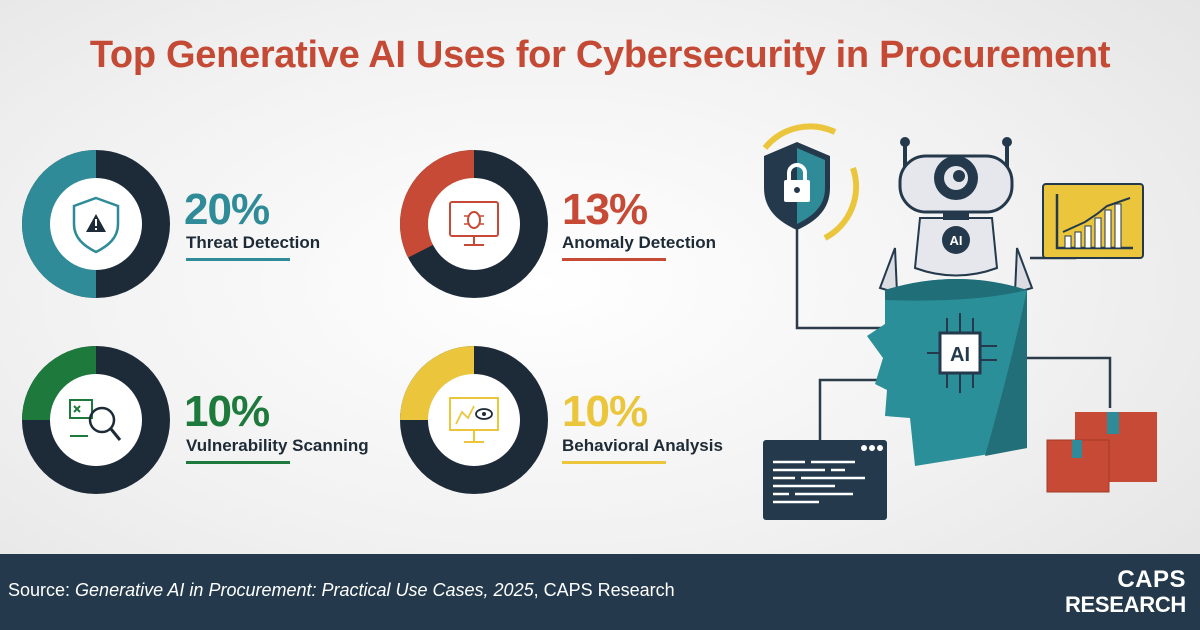 The height and width of the screenshot is (630, 1200). Describe the element at coordinates (811, 182) in the screenshot. I see `shield-lock-icon` at that location.